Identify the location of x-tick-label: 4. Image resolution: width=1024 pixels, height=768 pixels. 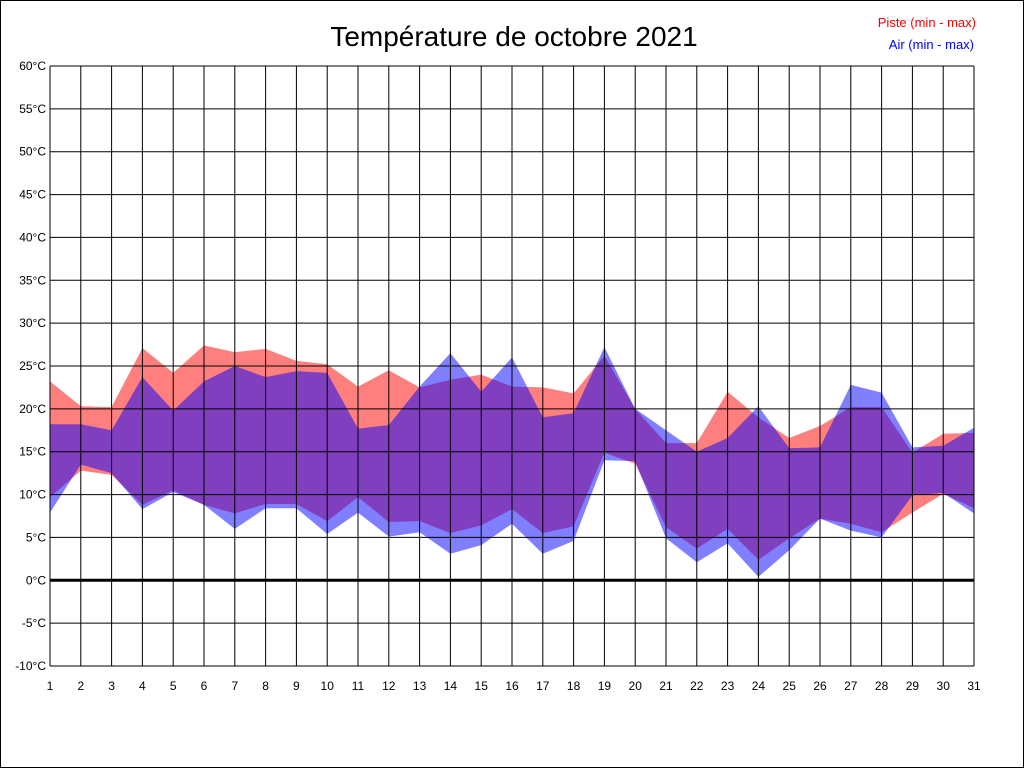
(142, 686).